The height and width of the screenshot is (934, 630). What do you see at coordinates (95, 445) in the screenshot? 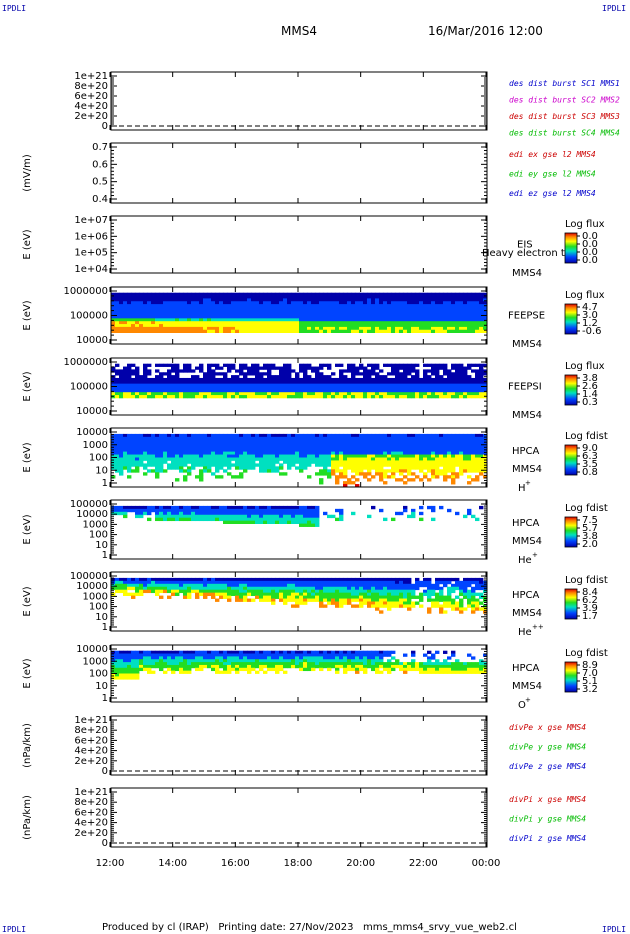
I see `ytick-label-hpca_h: 1000` at bounding box center [95, 445].